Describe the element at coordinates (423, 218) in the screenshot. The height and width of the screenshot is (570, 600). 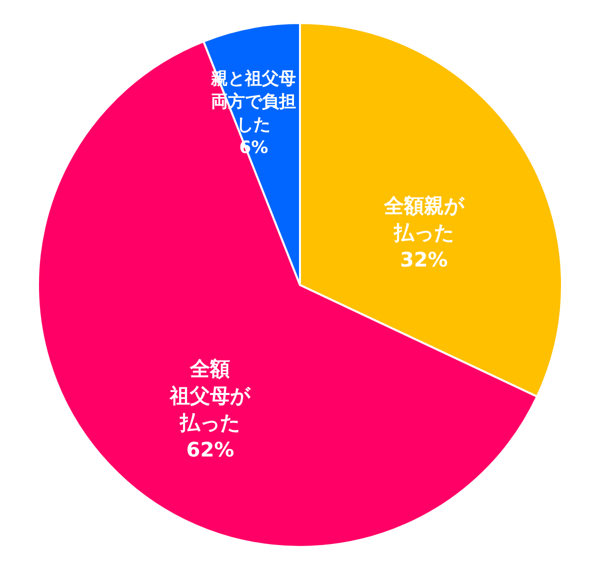
I see `slice-label: 全額親が払った` at that location.